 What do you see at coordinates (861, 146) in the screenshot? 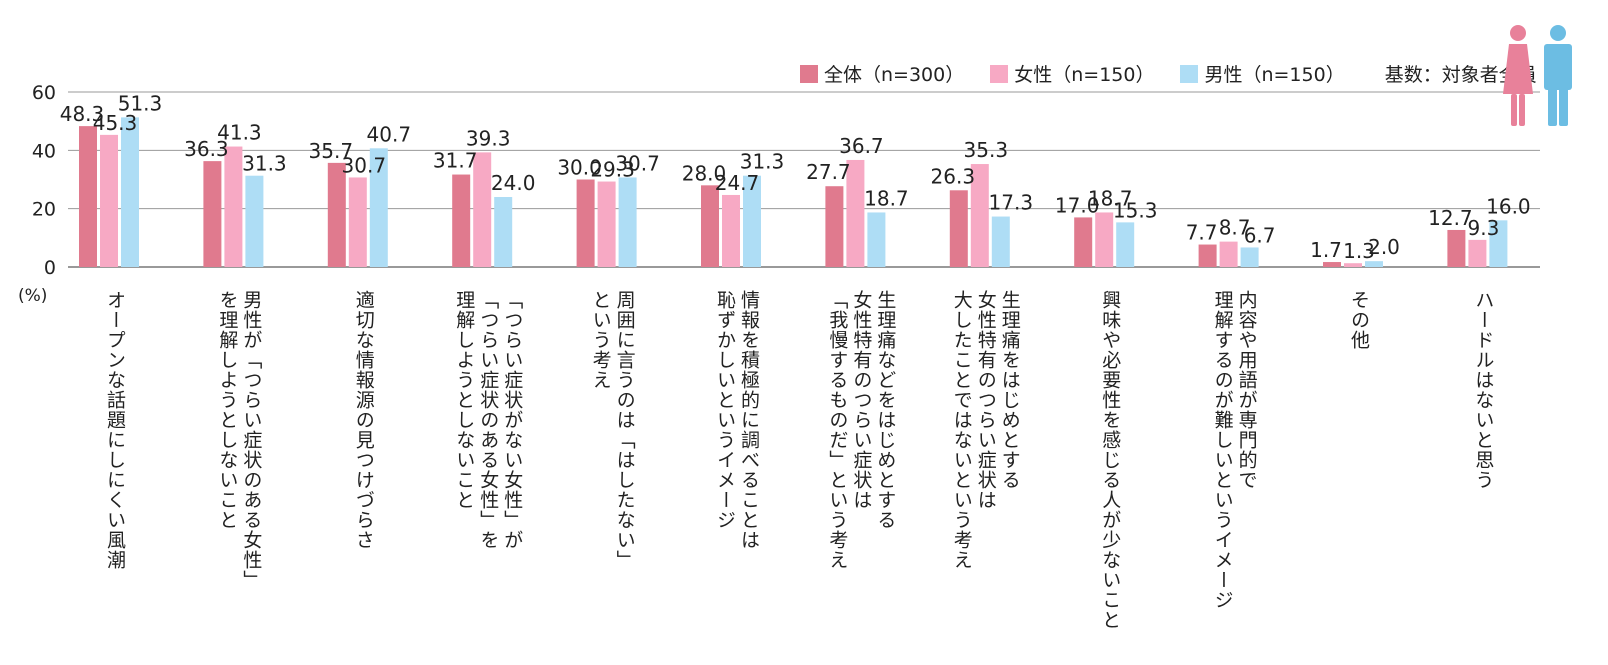
I see `data-label-female: 36.7` at bounding box center [861, 146].